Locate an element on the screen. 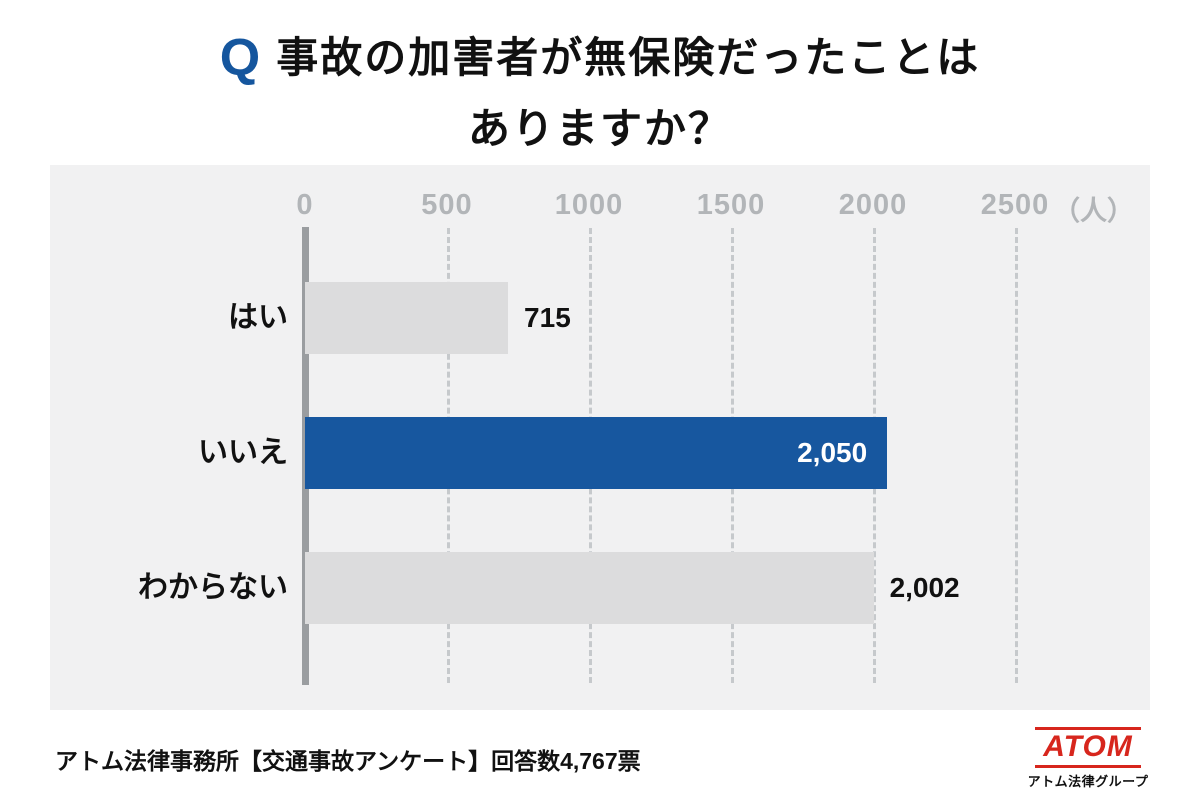  atom-logo: ATOM アトム法律グループ is located at coordinates (1088, 758).